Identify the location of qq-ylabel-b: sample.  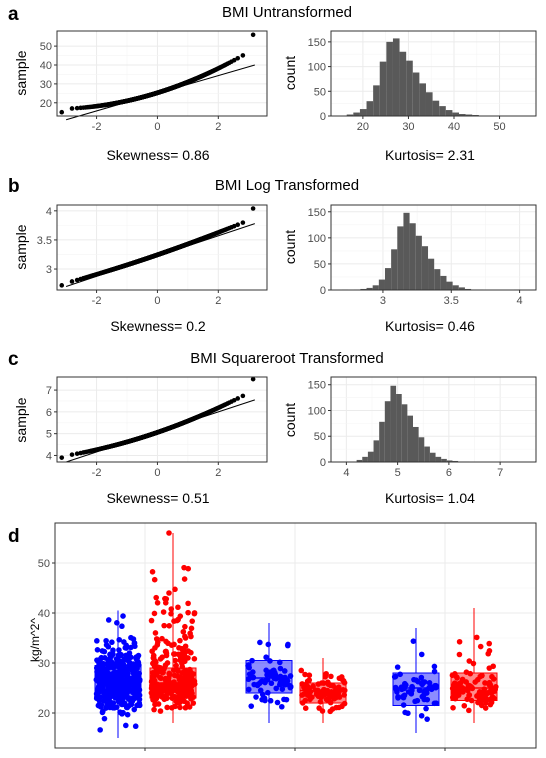
(21, 246).